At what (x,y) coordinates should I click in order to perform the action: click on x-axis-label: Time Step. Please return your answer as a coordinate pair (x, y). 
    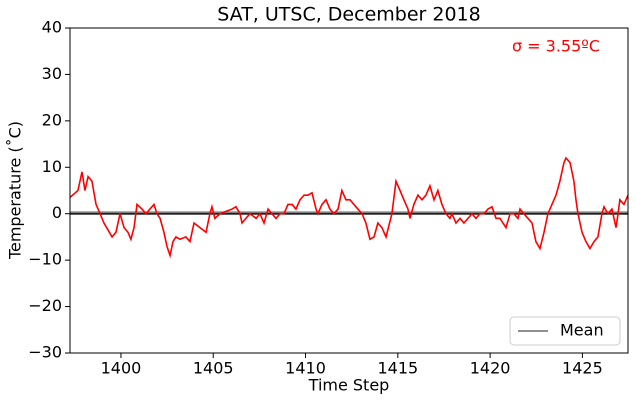
    Looking at the image, I should click on (349, 385).